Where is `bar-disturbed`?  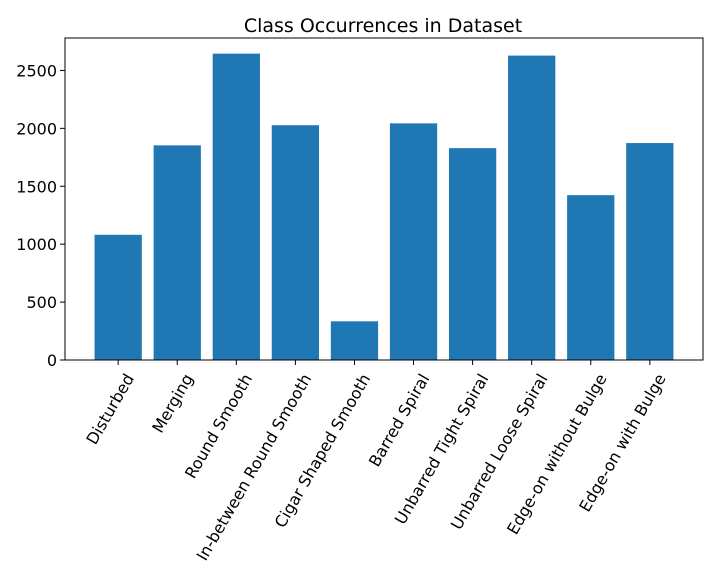 bar-disturbed is located at coordinates (118, 297).